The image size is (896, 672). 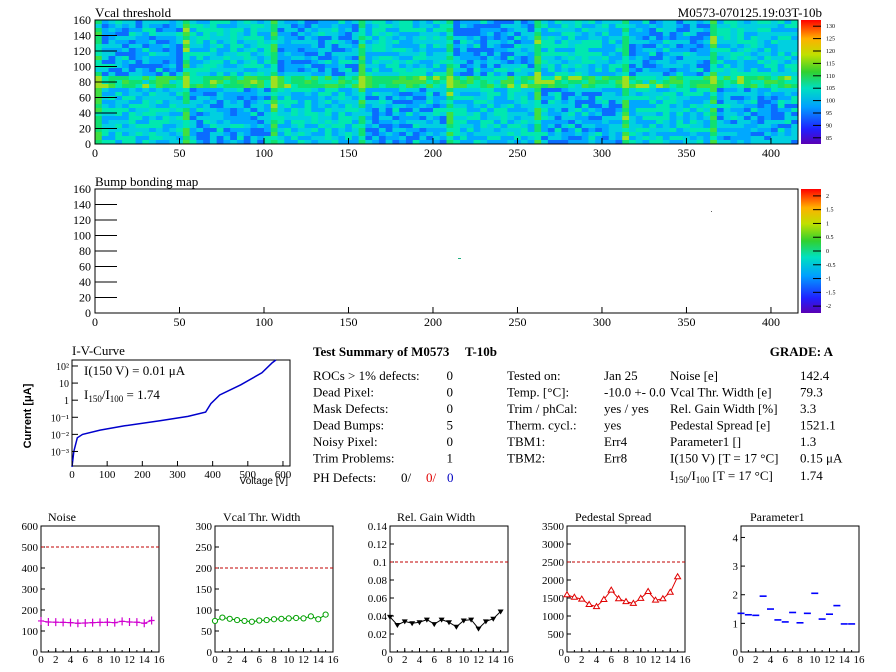 I want to click on iv-xtick-label: 0, so click(x=72, y=475).